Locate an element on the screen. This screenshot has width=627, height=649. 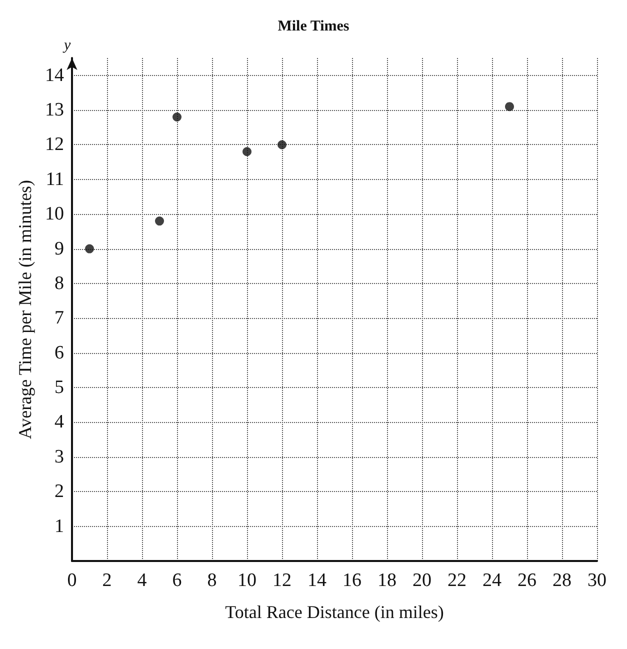
y-tick-label: 2 is located at coordinates (59, 491).